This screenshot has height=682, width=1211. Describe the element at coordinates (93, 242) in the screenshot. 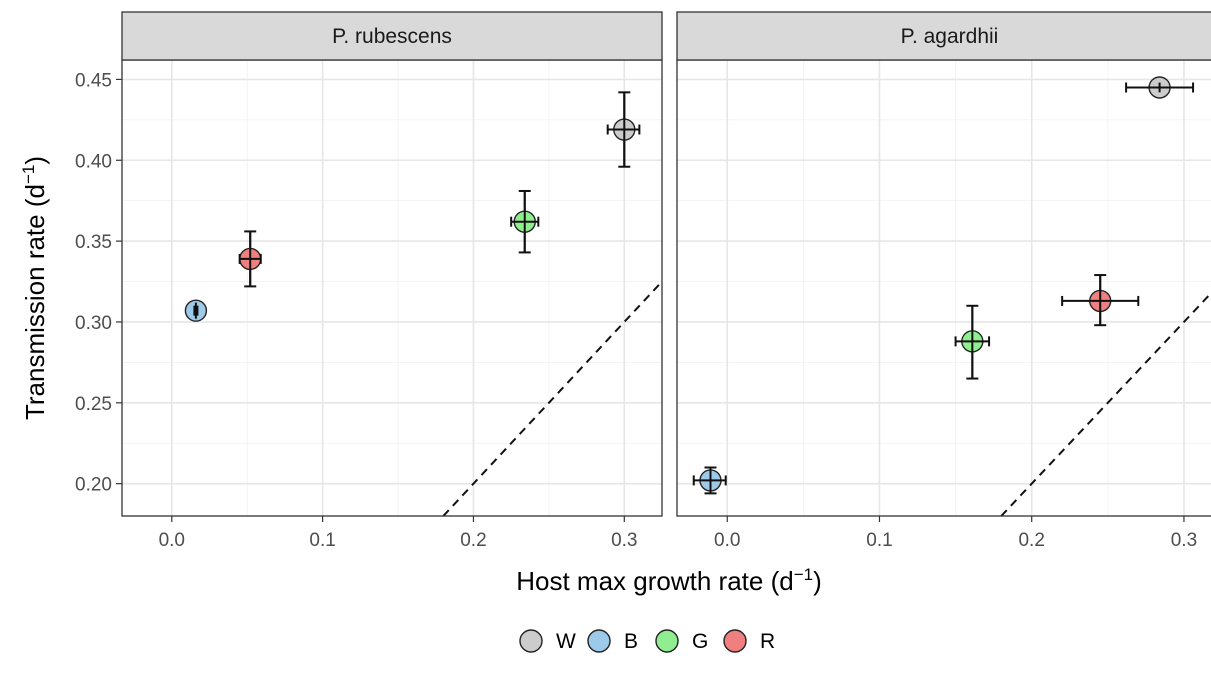

I see `y-tick-label: 0.35` at that location.